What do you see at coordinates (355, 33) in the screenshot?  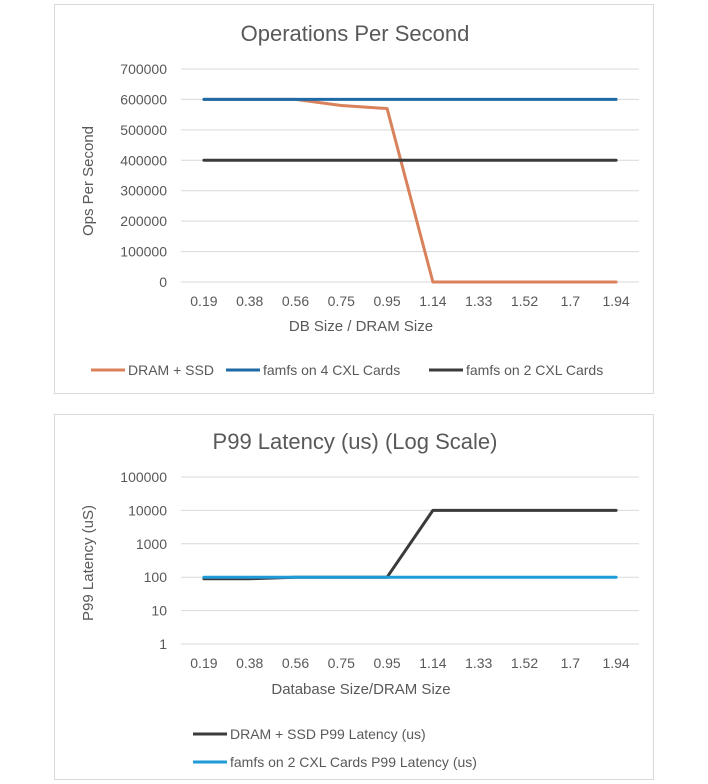 I see `chart-title: Operations Per Second` at bounding box center [355, 33].